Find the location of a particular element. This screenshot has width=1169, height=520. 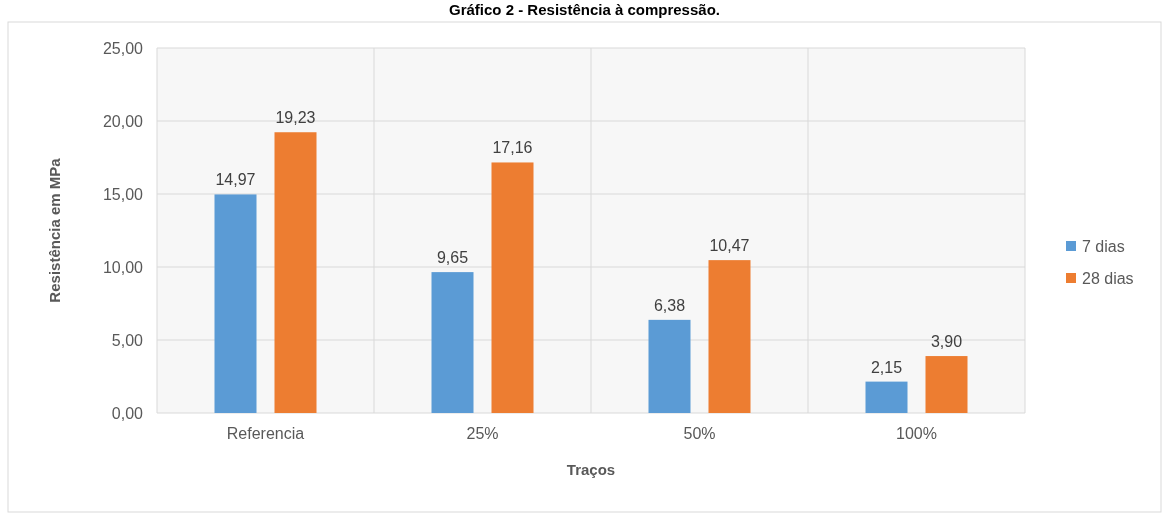

y-tick-label: 20,00 is located at coordinates (123, 121).